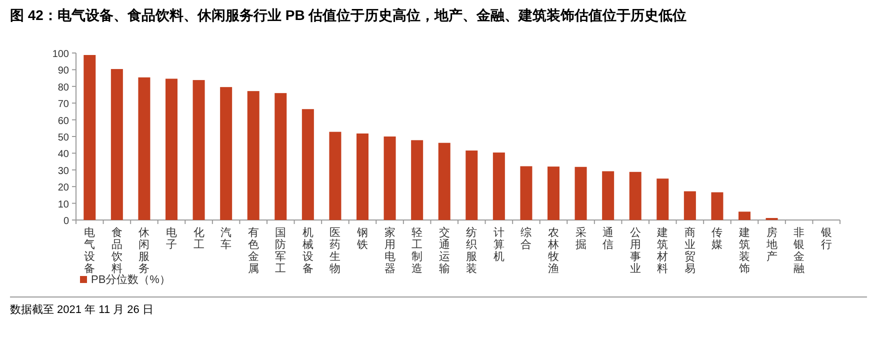 Image resolution: width=877 pixels, height=338 pixels. What do you see at coordinates (717, 239) in the screenshot?
I see `x-tick-label: 传媒` at bounding box center [717, 239].